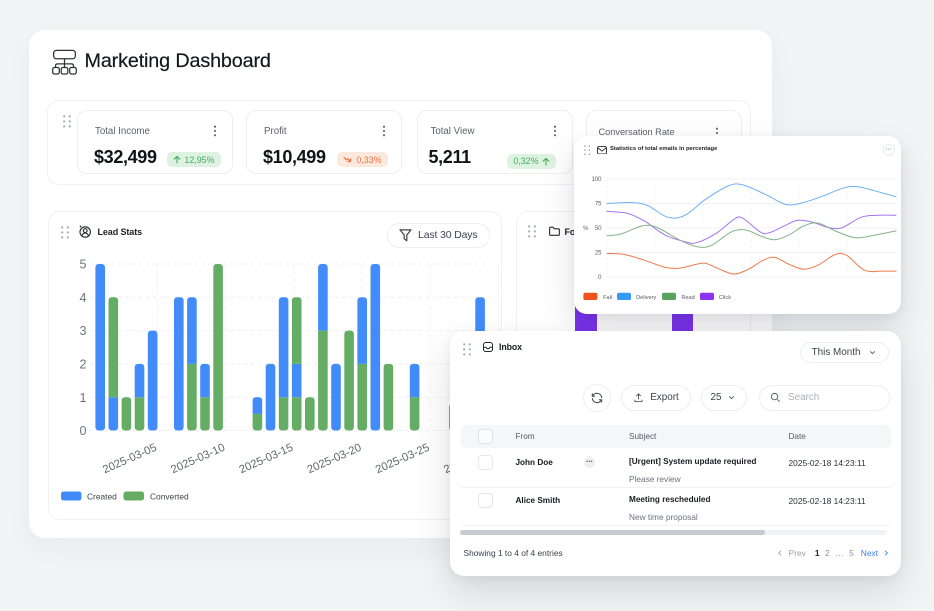  What do you see at coordinates (169, 497) in the screenshot?
I see `svg-text: Converted` at bounding box center [169, 497].